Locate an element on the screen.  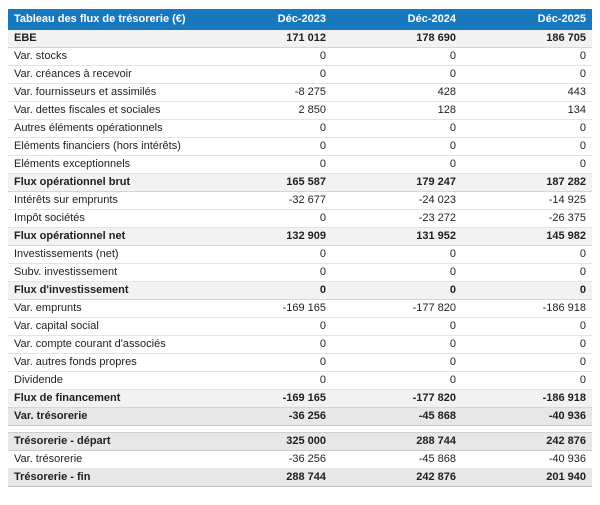
table-row: Investissements (net) 0 0 0 is located at coordinates (300, 254).